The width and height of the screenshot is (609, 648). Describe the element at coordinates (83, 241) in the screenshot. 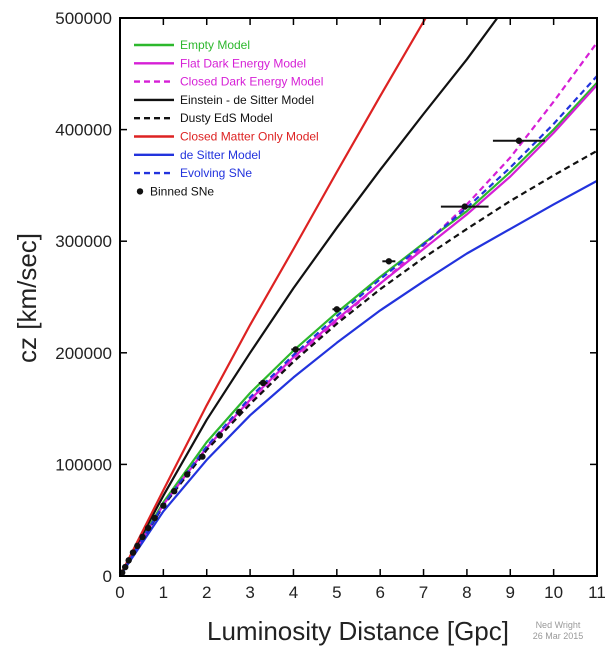

I see `y-tick-label: 300000` at that location.